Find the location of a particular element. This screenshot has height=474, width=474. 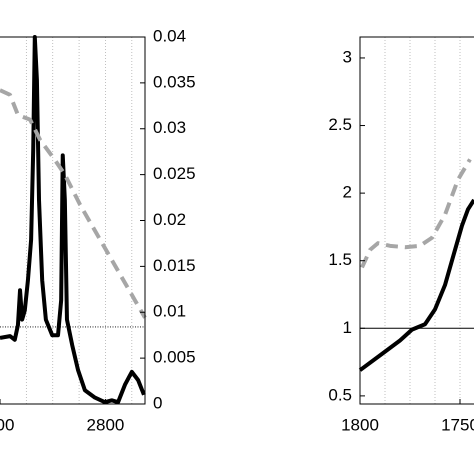

y2-tick-label: 0.04 is located at coordinates (169, 35).